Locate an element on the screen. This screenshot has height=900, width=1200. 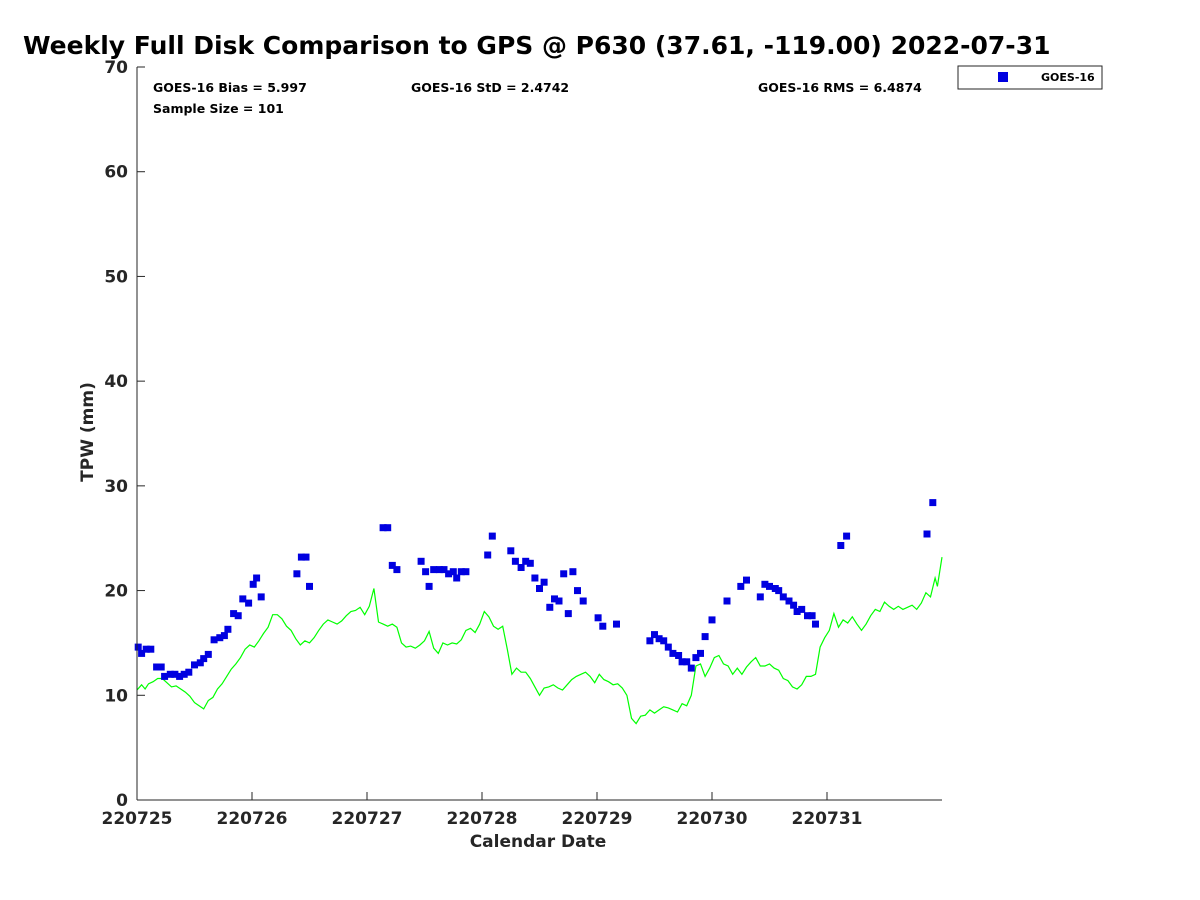
y-tick-label: 40 is located at coordinates (116, 382).